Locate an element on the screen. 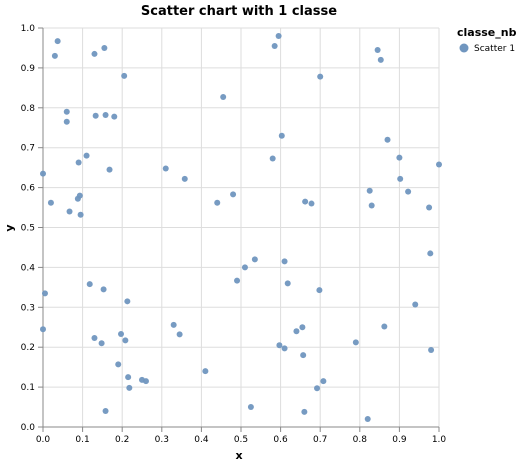  y-tick-label: 0.2 is located at coordinates (28, 348).